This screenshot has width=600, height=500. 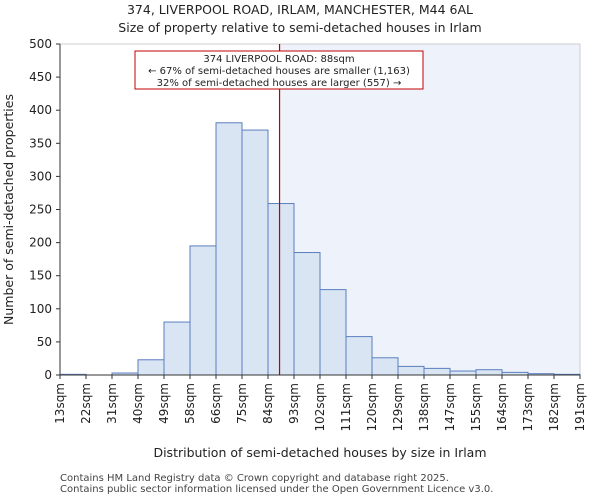 I want to click on x-tick-label-66sqm: 66sqm, so click(x=216, y=403).